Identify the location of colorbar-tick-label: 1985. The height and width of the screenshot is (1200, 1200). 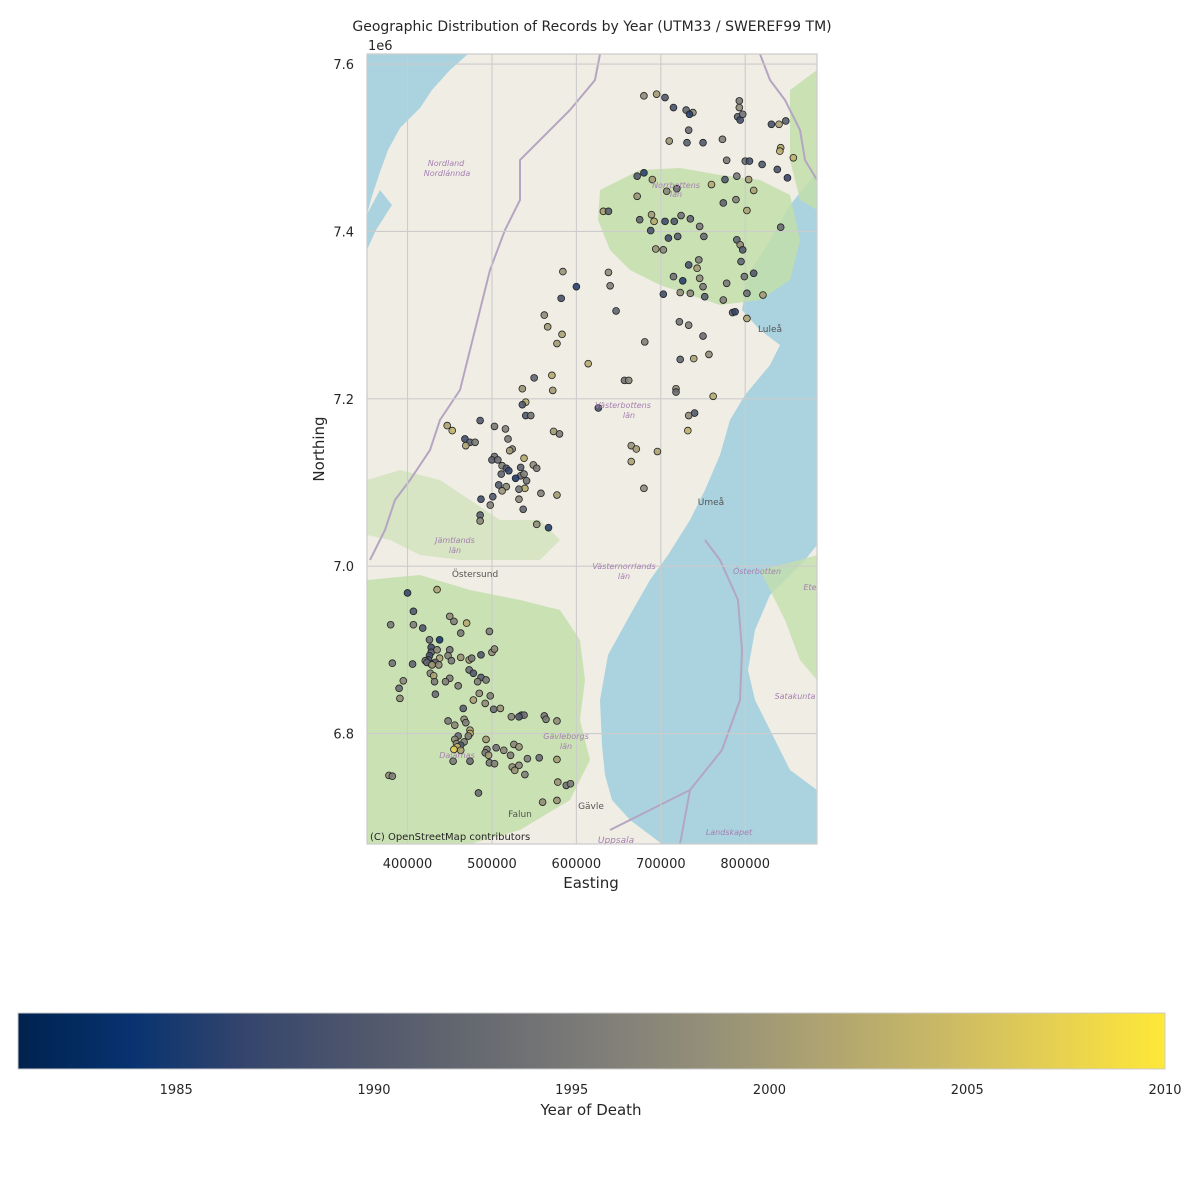
(176, 1090).